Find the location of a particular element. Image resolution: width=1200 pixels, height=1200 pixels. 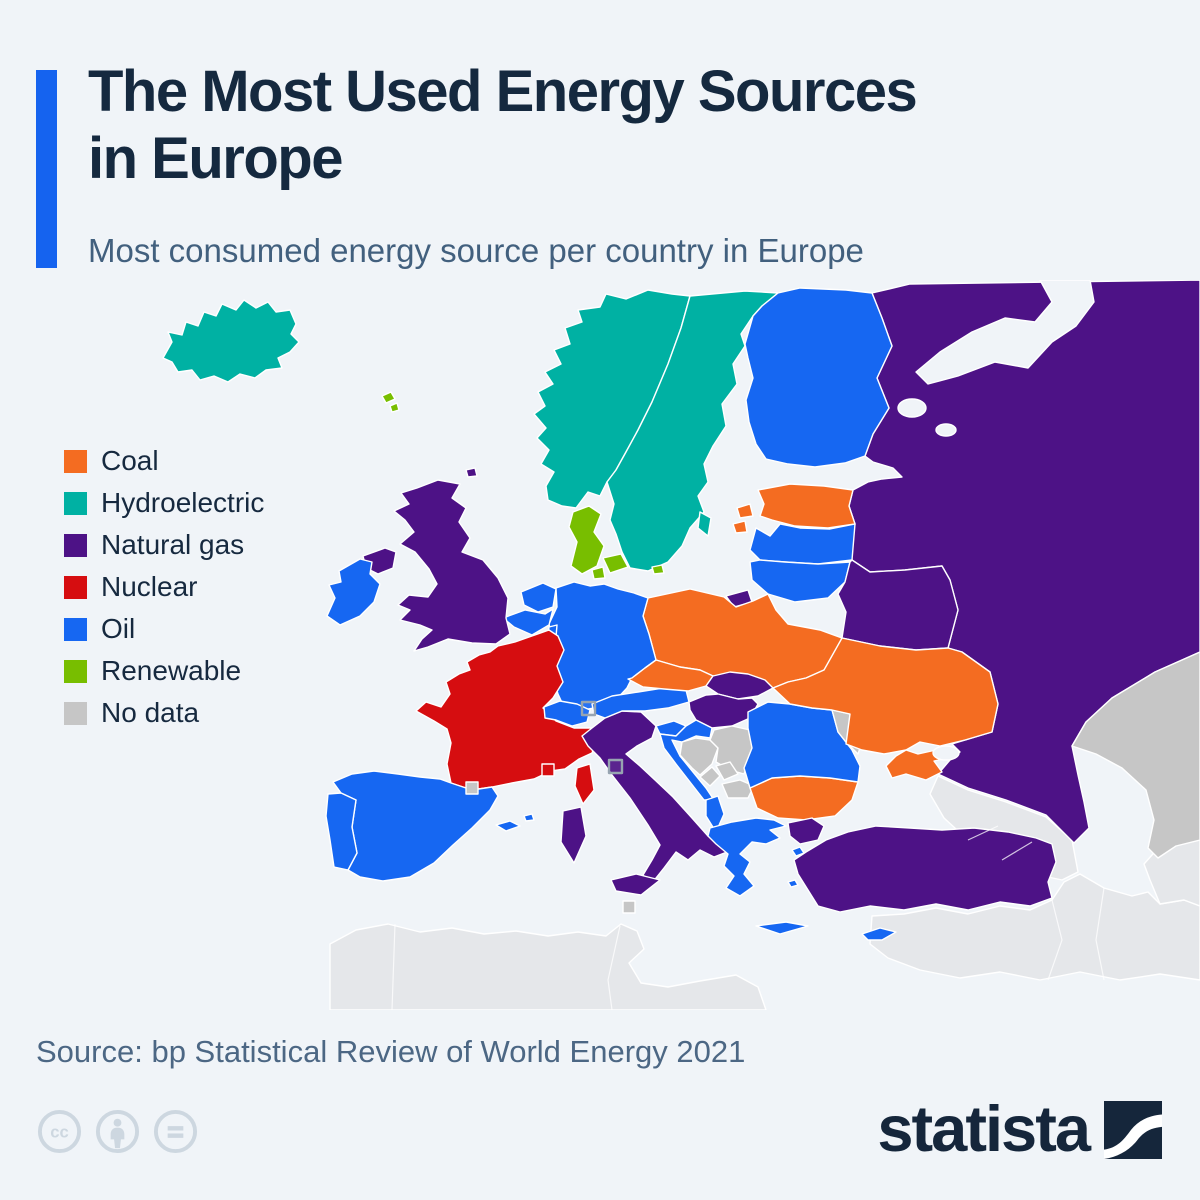

country-iceland is located at coordinates (231, 341).